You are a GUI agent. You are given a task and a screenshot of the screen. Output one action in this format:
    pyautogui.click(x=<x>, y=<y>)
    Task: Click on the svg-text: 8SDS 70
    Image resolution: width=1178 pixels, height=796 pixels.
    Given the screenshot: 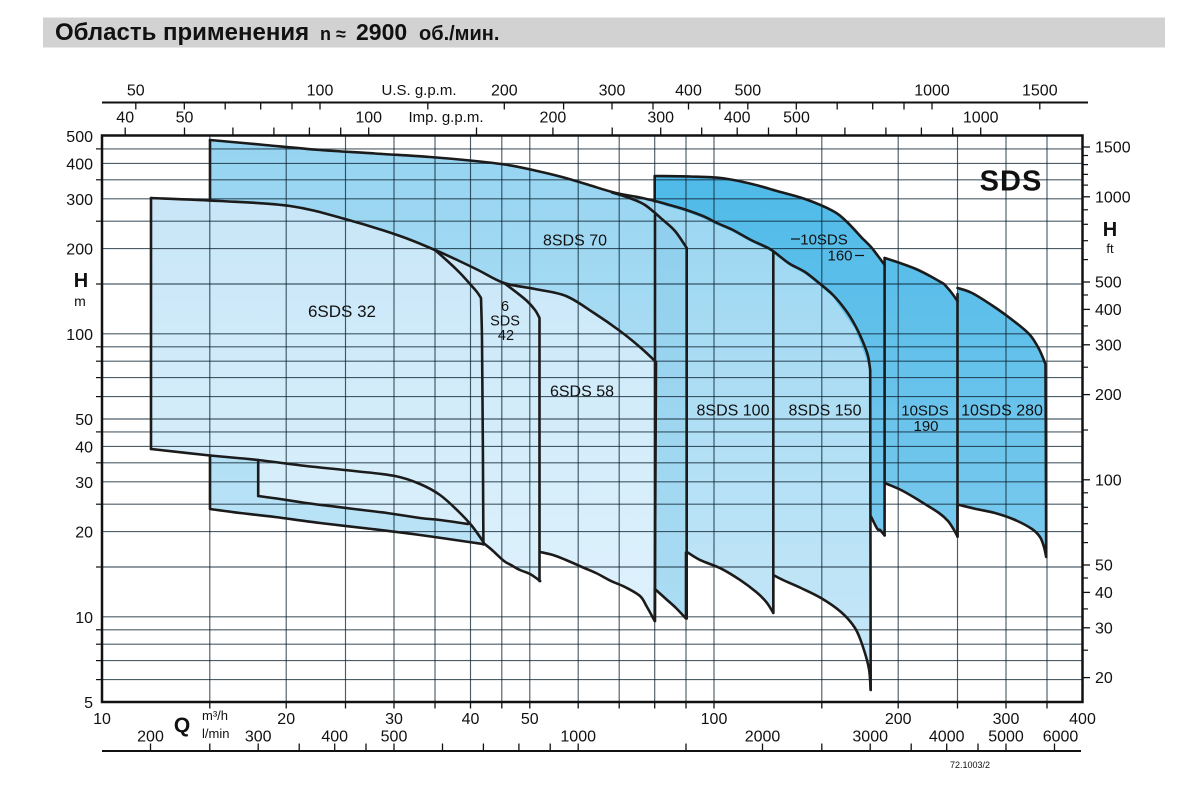 What is the action you would take?
    pyautogui.click(x=575, y=241)
    